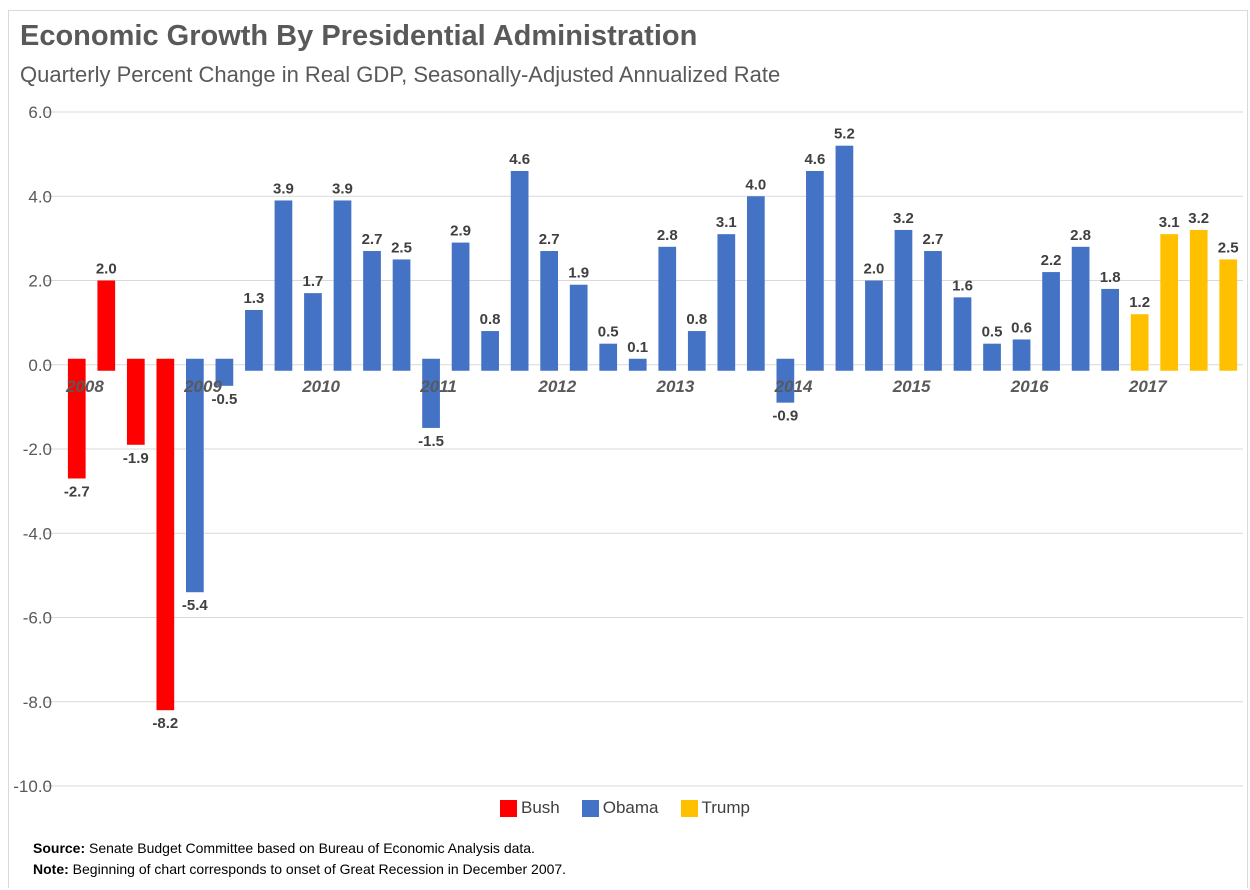  I want to click on year-label: 2014, so click(793, 386).